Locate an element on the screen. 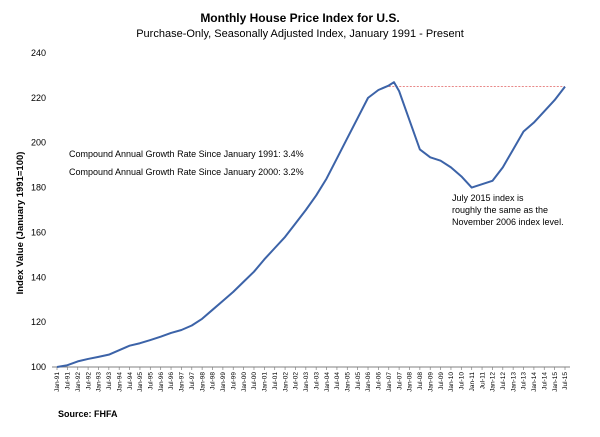 The image size is (600, 437). x-tick-label: Jan-98 is located at coordinates (202, 382).